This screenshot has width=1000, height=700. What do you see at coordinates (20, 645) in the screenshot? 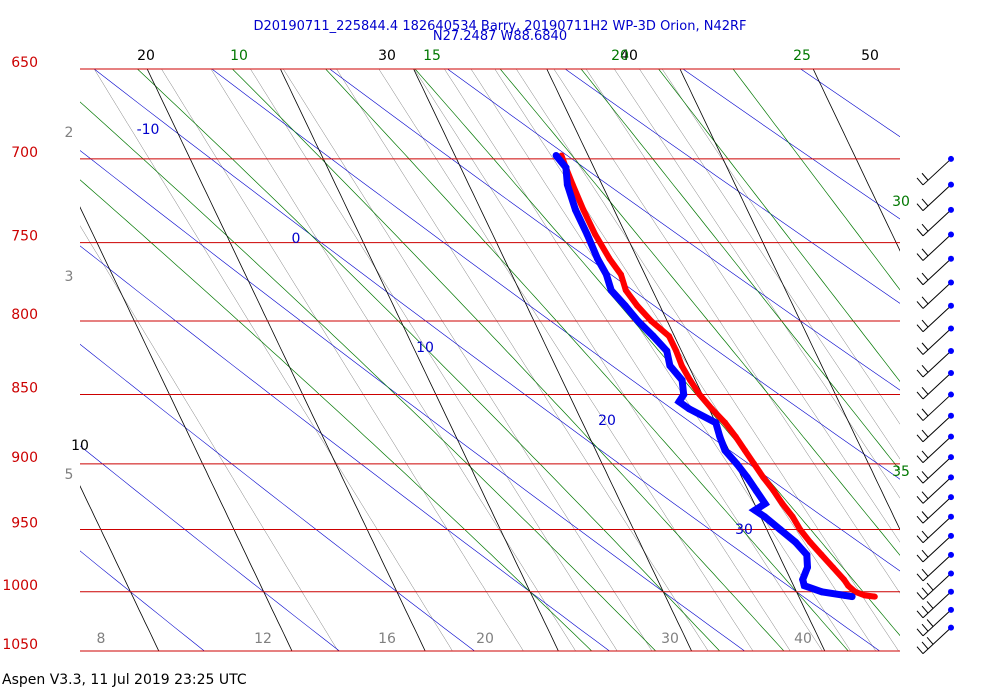
I see `pressure-label: 1050` at bounding box center [20, 645].